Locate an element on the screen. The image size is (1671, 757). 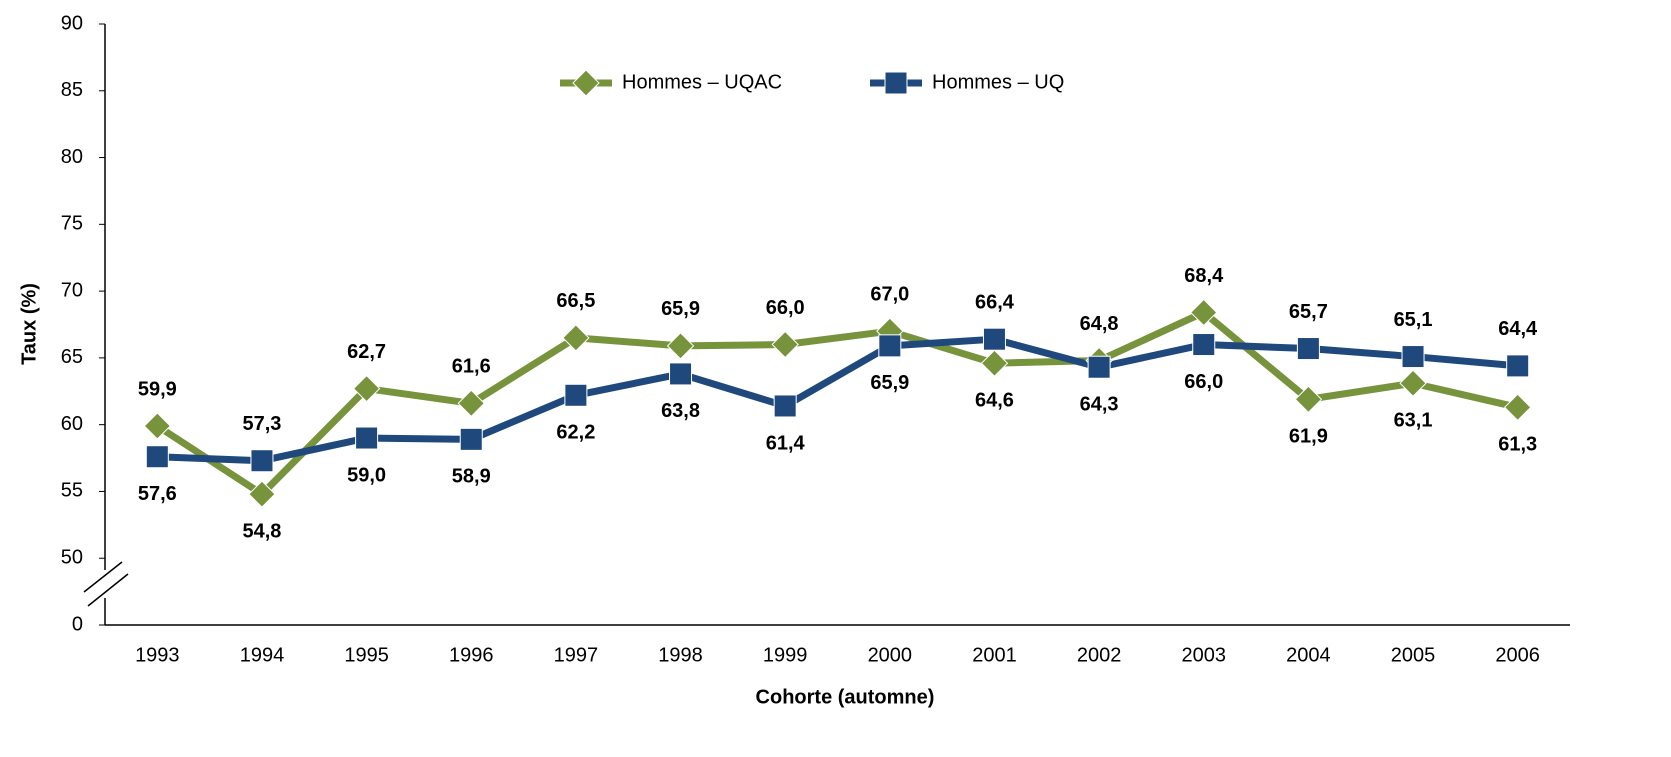
value-label: 61,4 is located at coordinates (786, 443).